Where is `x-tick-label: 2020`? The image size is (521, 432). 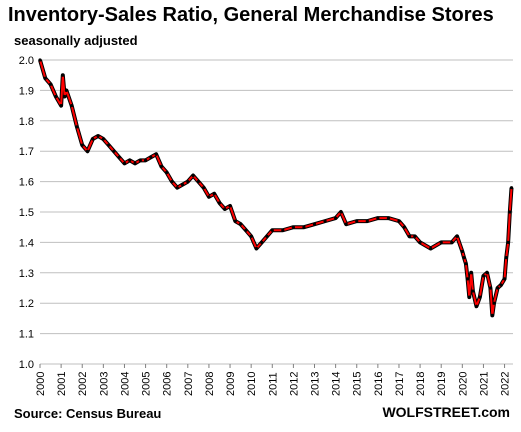 x-tick-label: 2020 is located at coordinates (463, 384).